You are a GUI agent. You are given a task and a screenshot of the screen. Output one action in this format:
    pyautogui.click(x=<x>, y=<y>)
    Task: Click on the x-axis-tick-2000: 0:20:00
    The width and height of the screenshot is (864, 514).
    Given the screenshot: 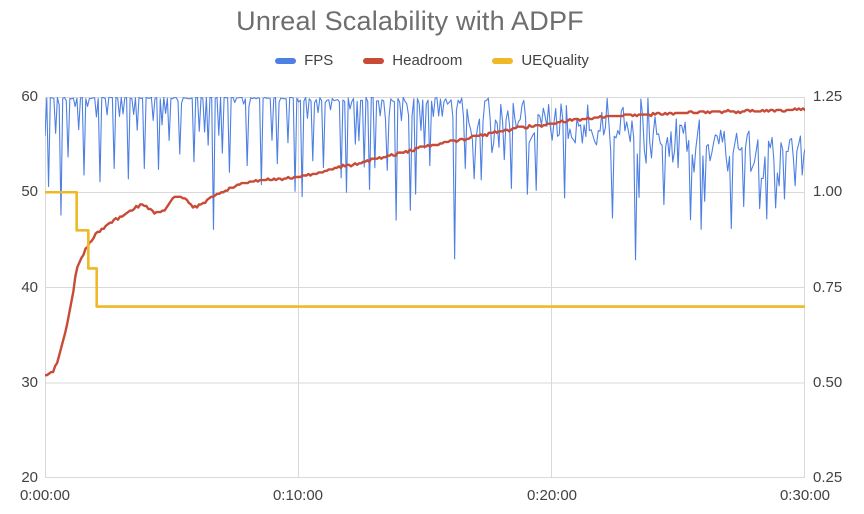 What is the action you would take?
    pyautogui.click(x=552, y=495)
    